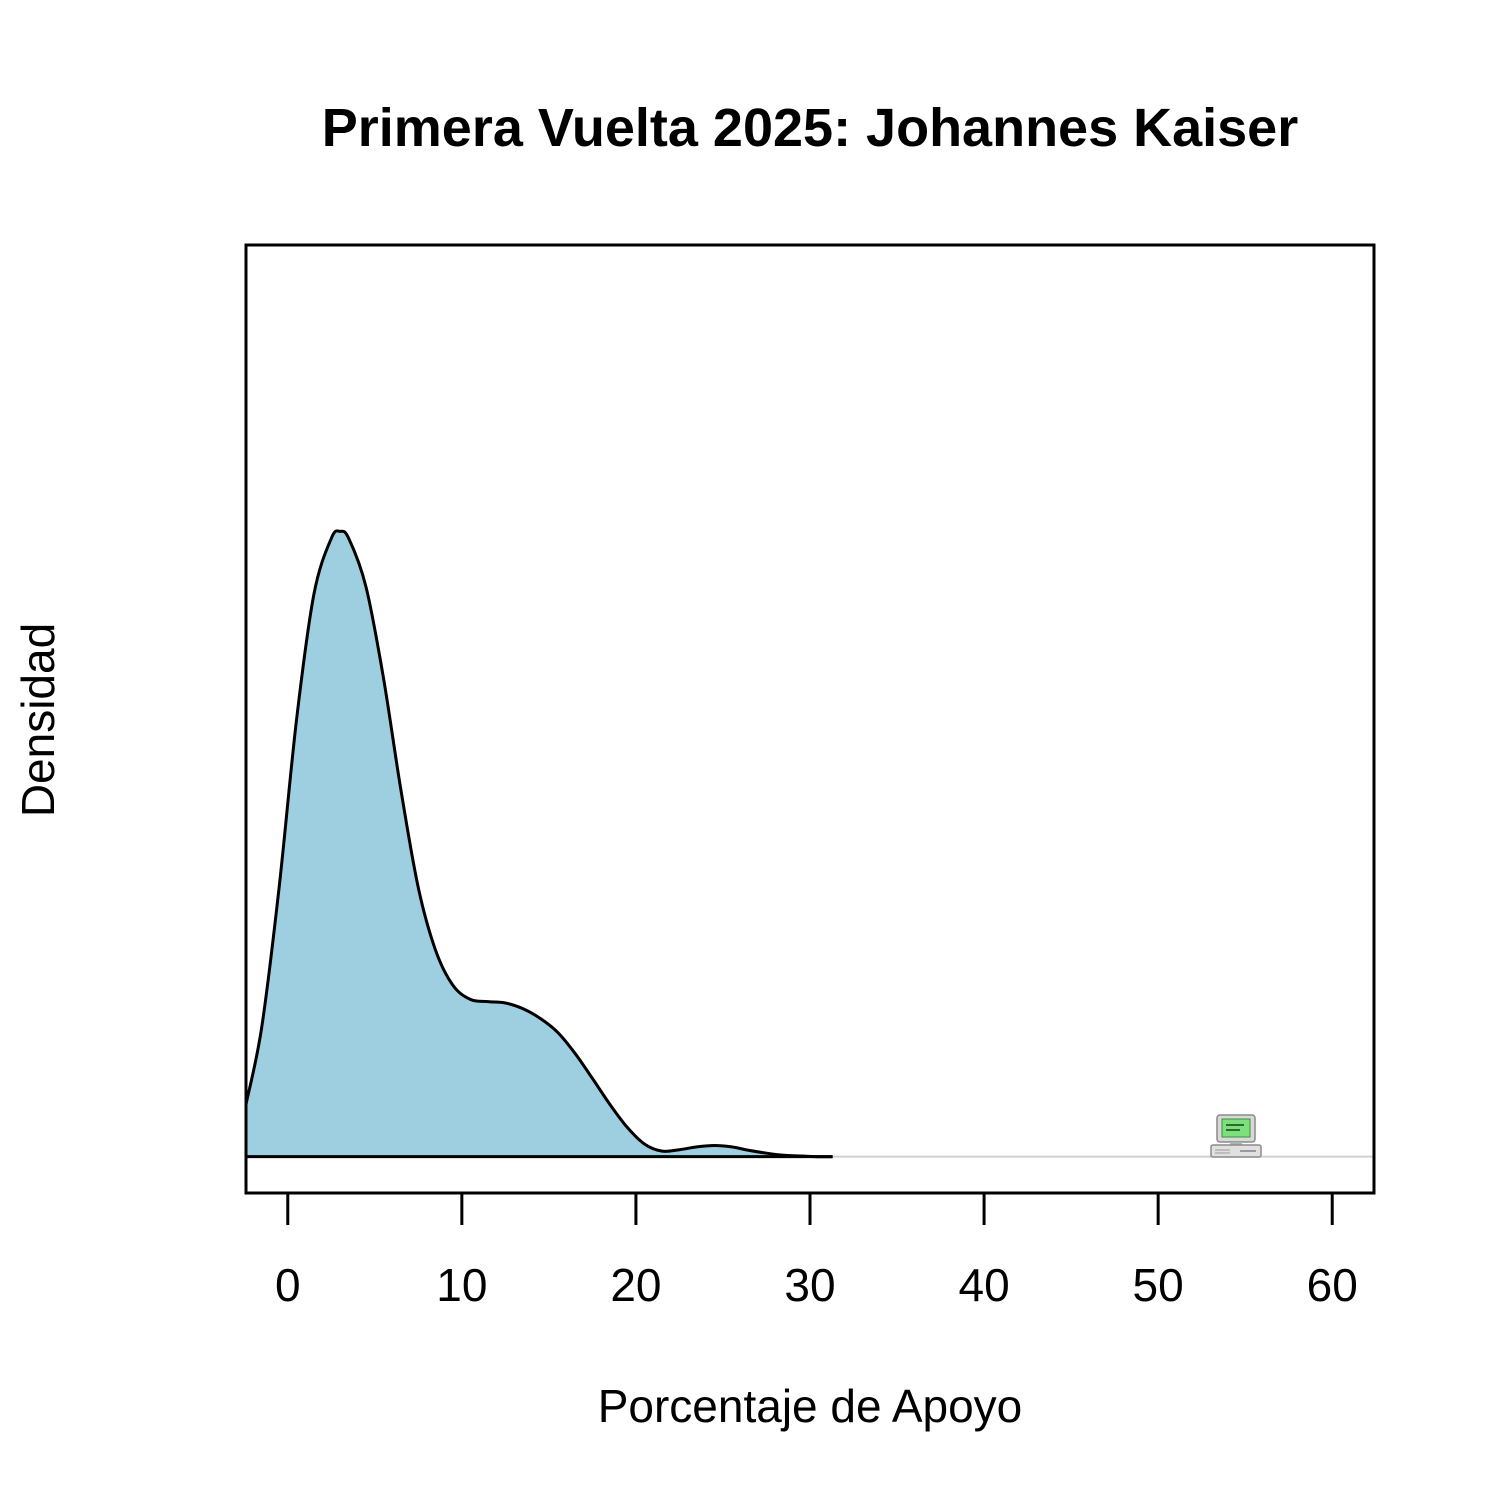  What do you see at coordinates (816, 1252) in the screenshot?
I see `x-axis: 0 10 20 30 40 50 60` at bounding box center [816, 1252].